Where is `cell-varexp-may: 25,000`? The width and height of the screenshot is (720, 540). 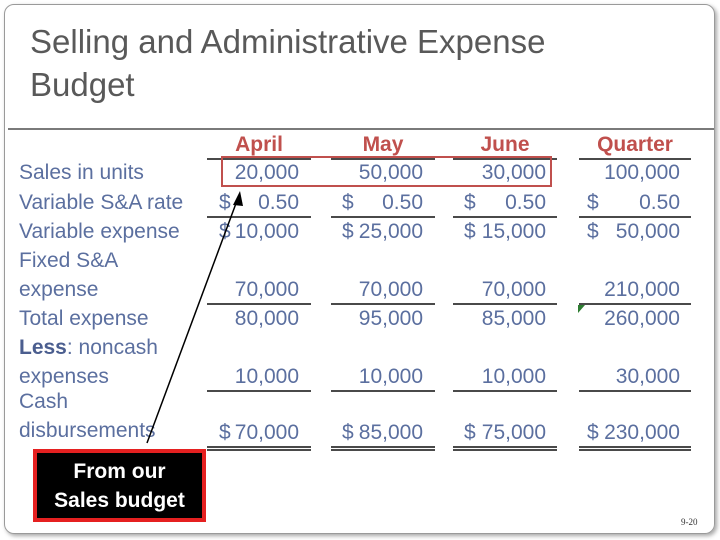 cell-varexp-may: 25,000 is located at coordinates (390, 231).